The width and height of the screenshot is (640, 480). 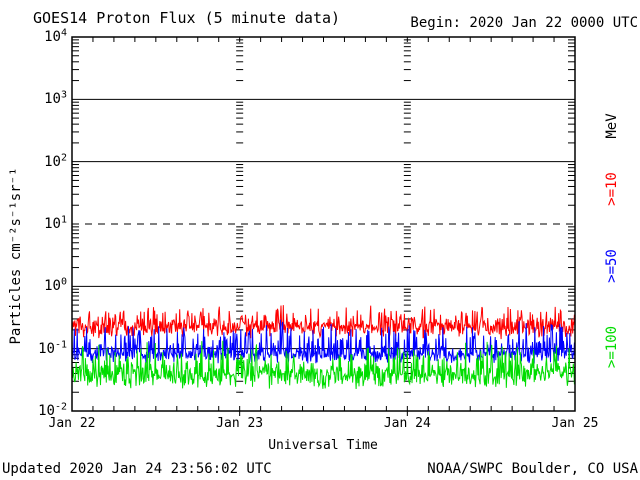 I want to click on y-tick-label: 10¹, so click(x=55, y=223).